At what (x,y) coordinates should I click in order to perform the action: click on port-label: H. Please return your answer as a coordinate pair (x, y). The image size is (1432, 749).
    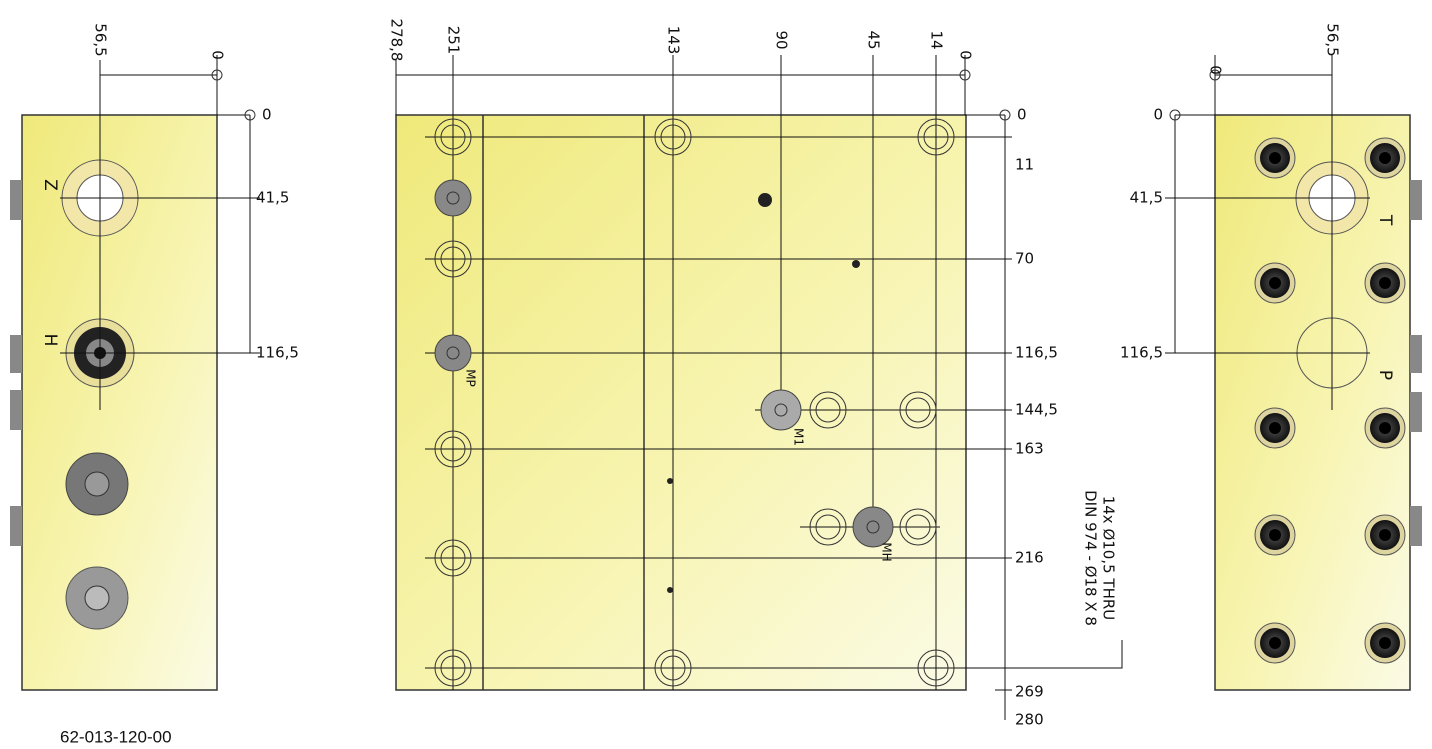
    Looking at the image, I should click on (50, 340).